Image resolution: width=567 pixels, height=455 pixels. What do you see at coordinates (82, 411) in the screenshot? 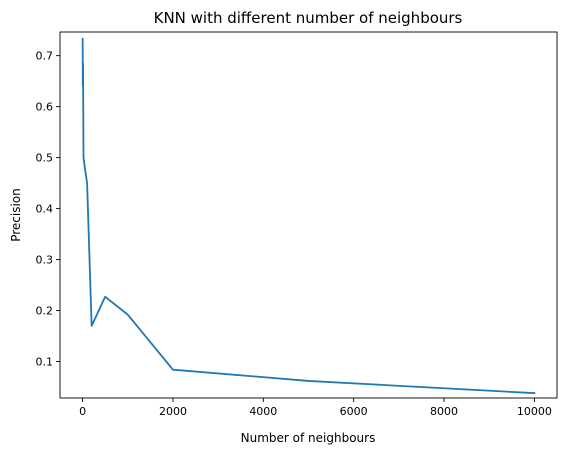
I see `x-tick-label: 0` at bounding box center [82, 411].